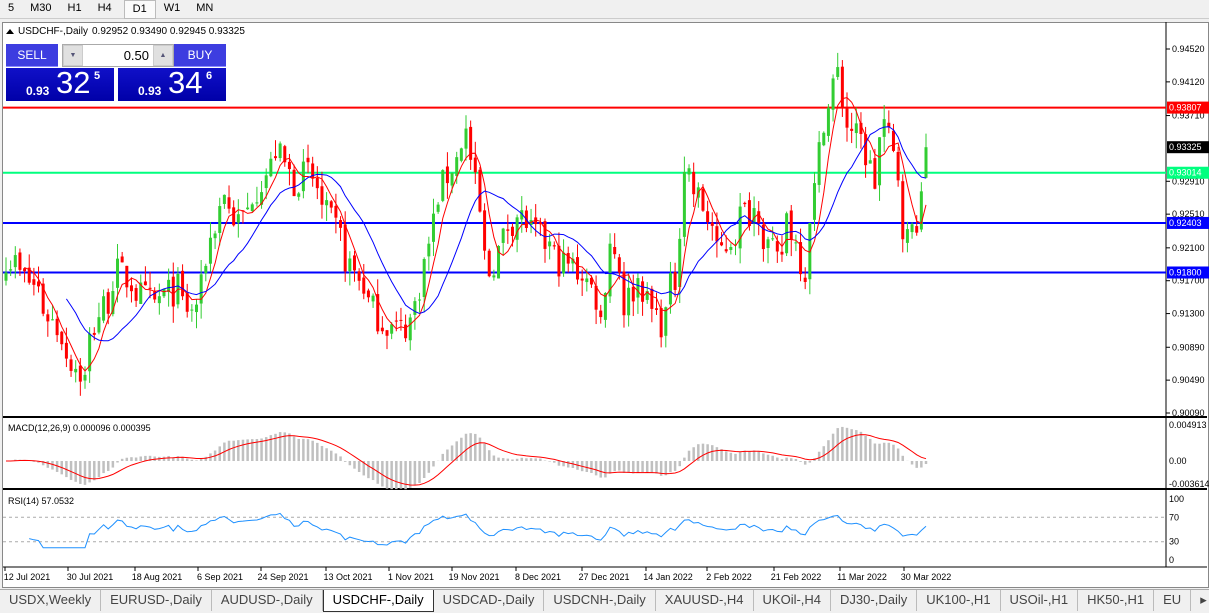  Describe the element at coordinates (104, 8) in the screenshot. I see `timeframe-h4: H4` at that location.